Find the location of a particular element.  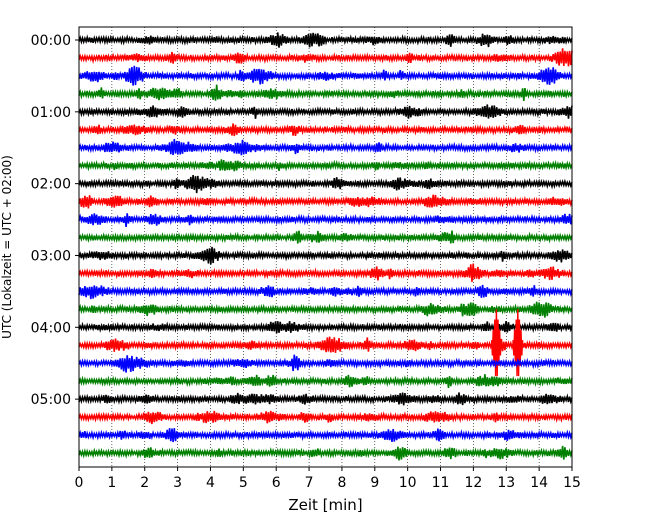

x-tick-label: 2 is located at coordinates (144, 483).